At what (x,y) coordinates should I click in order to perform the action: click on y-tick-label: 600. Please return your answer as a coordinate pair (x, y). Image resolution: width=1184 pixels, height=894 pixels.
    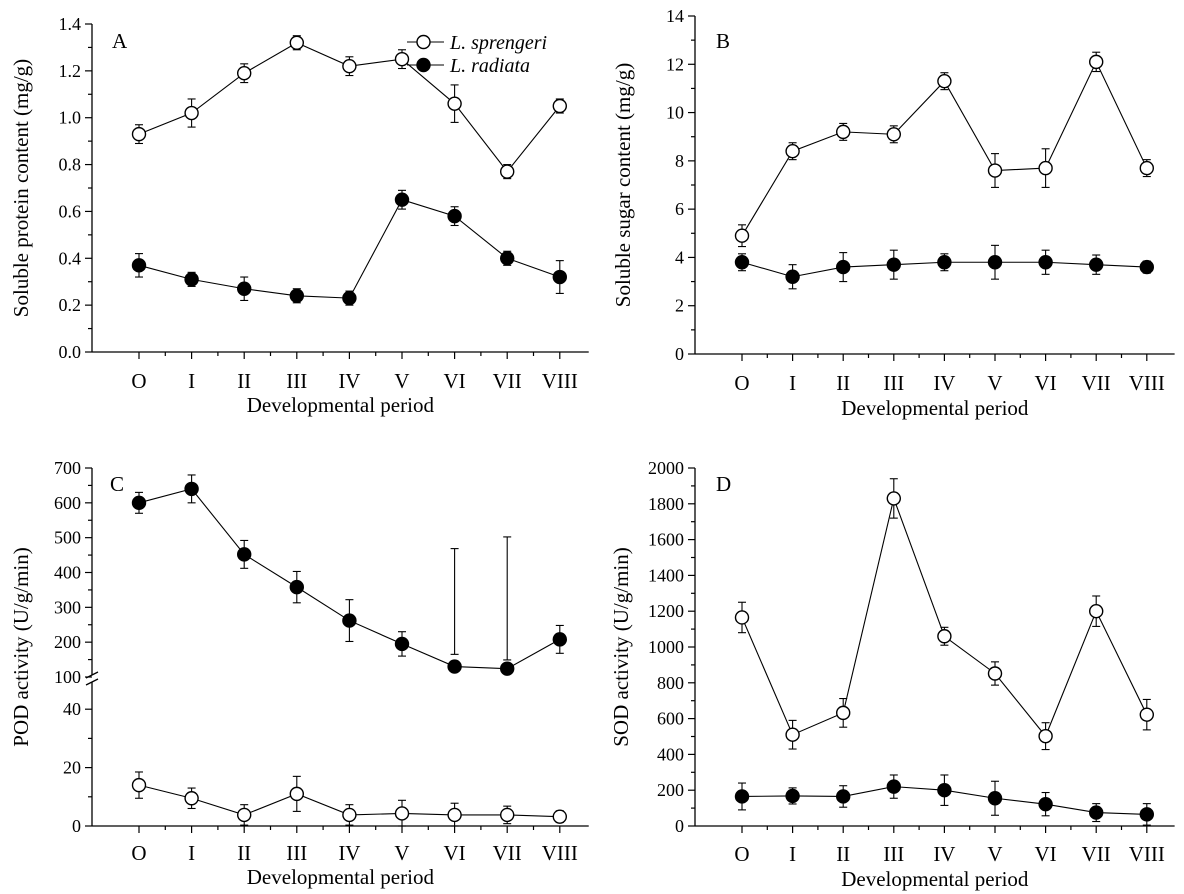
    Looking at the image, I should click on (670, 719).